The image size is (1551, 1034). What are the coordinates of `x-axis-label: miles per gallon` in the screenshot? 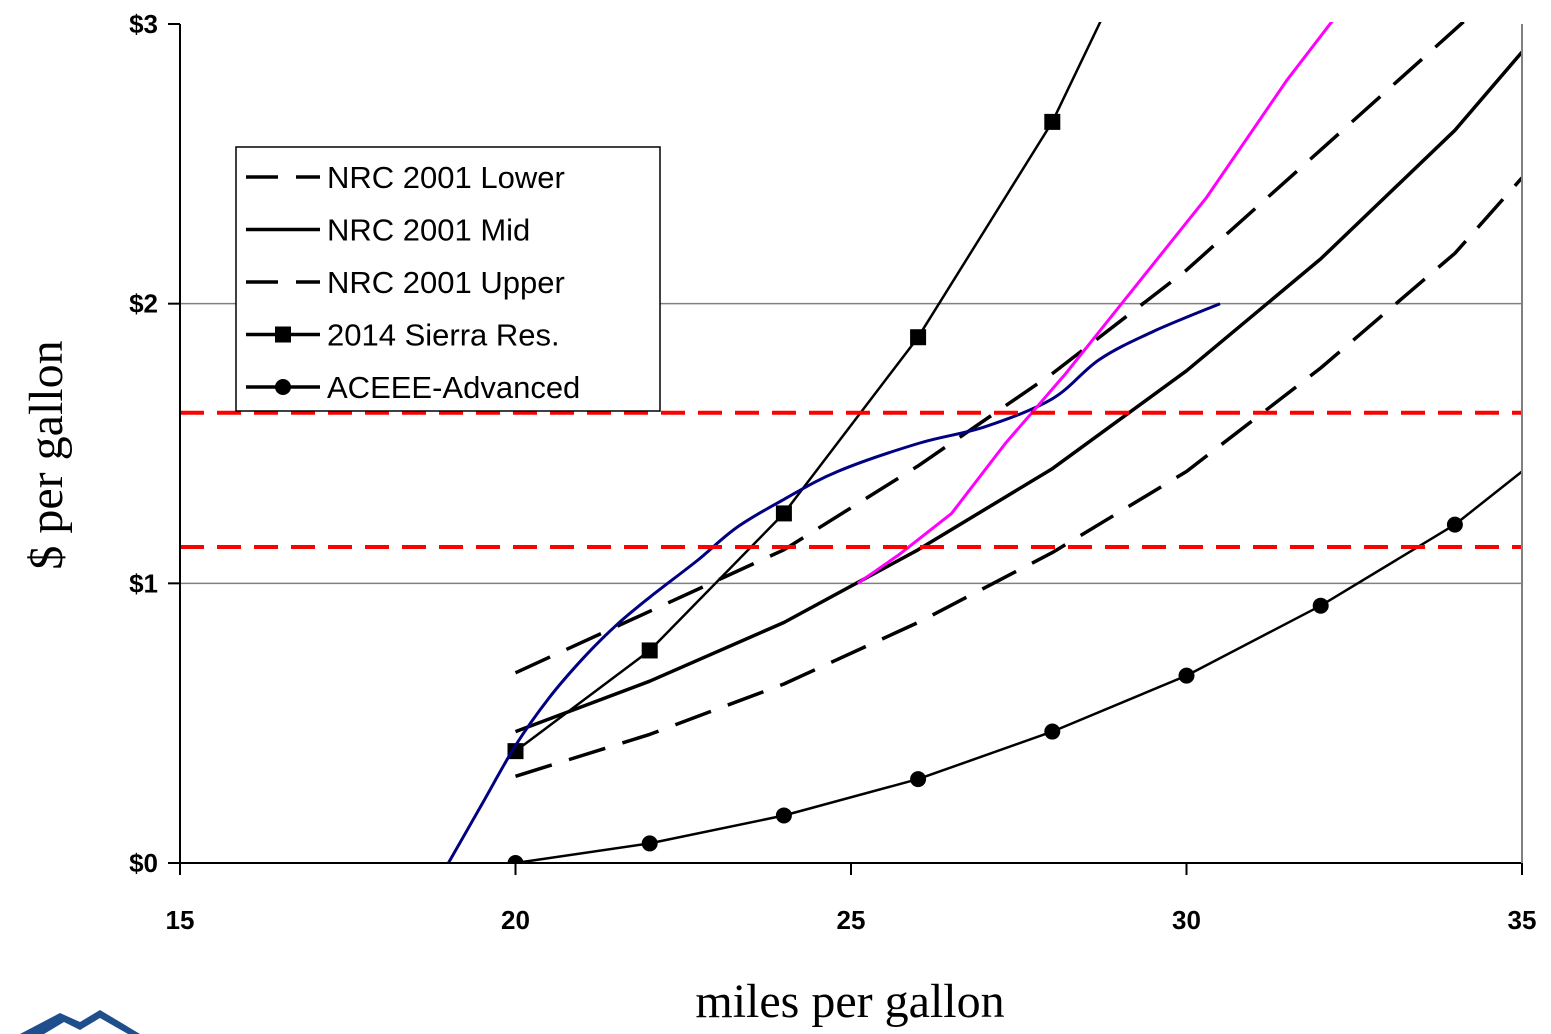 It's located at (849, 1001).